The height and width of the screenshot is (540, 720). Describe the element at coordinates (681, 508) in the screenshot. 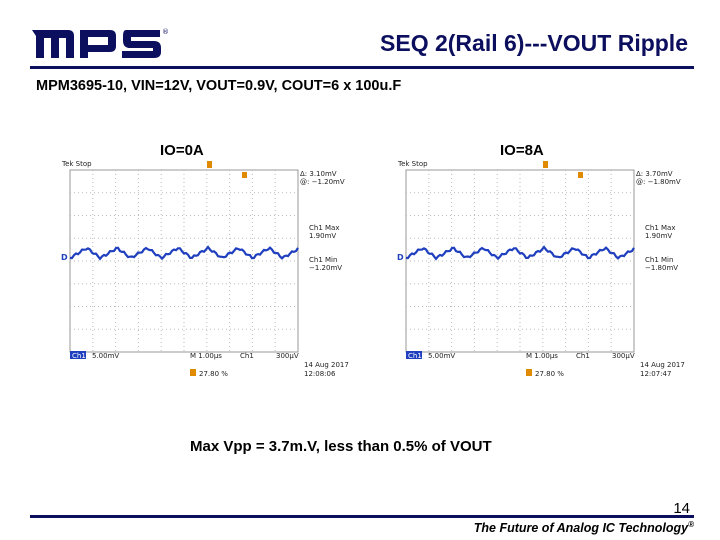

I see `page-number: 14` at that location.